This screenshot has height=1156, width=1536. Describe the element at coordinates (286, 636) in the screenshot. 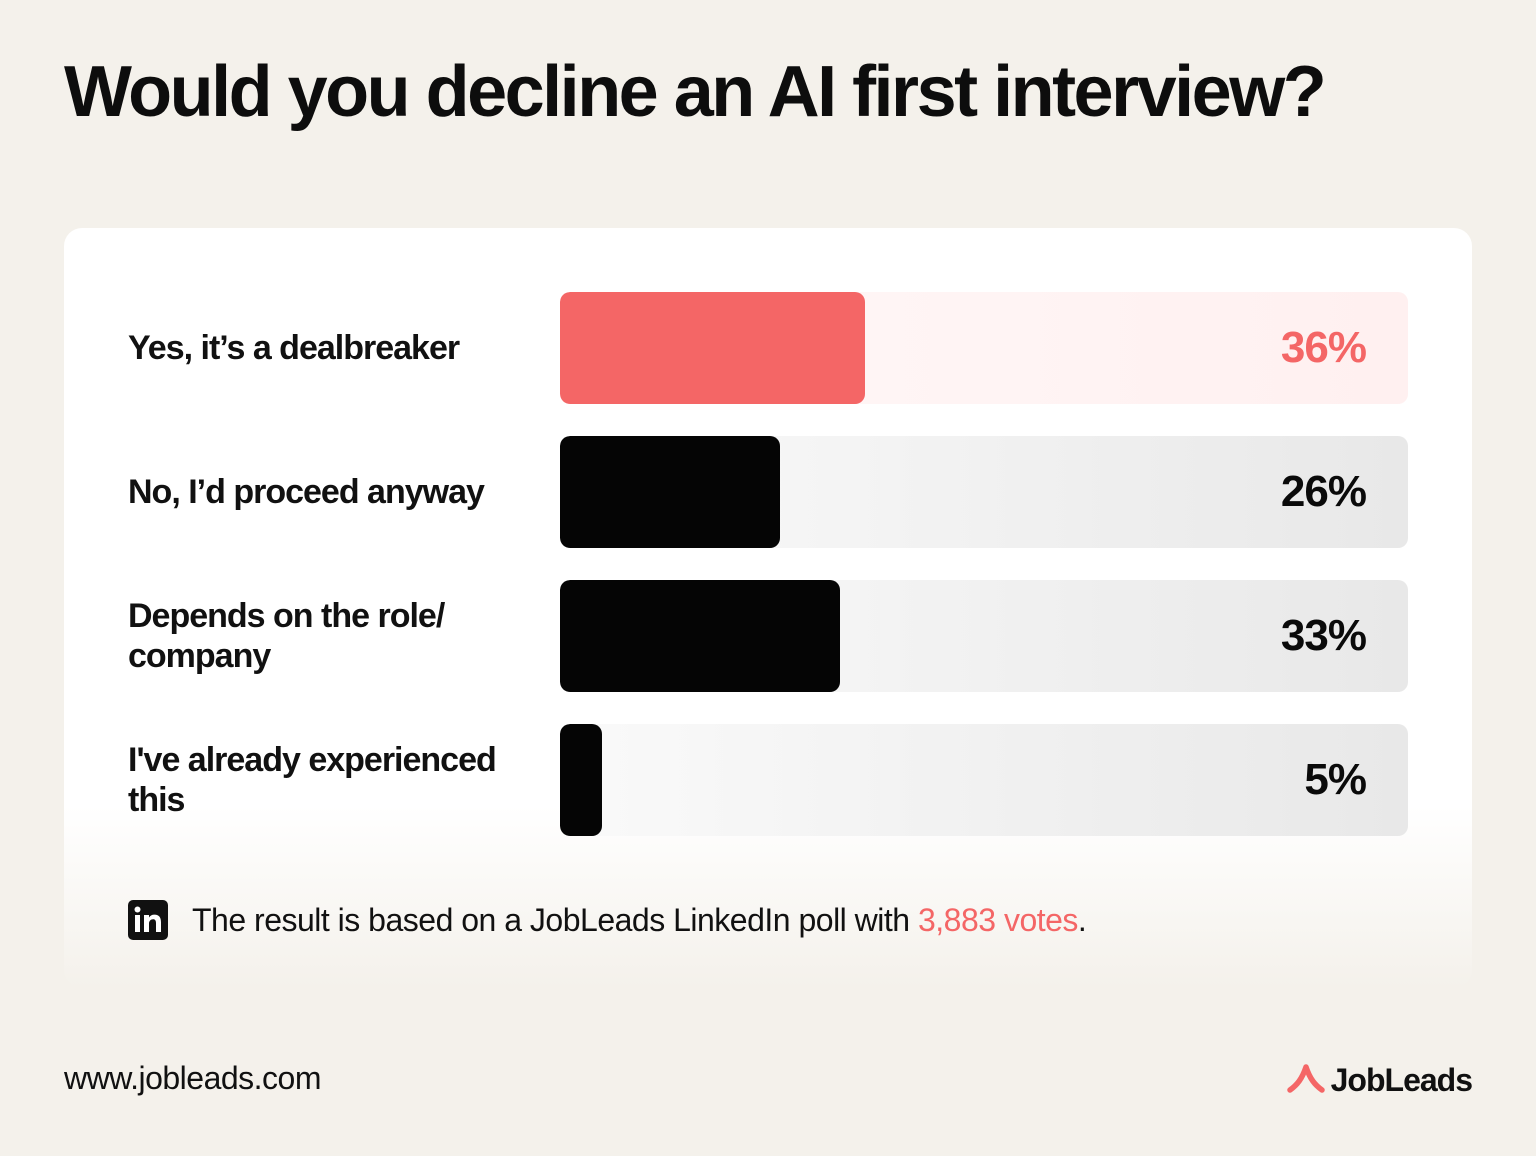

I see `category-label: Depends on the role/ company` at that location.